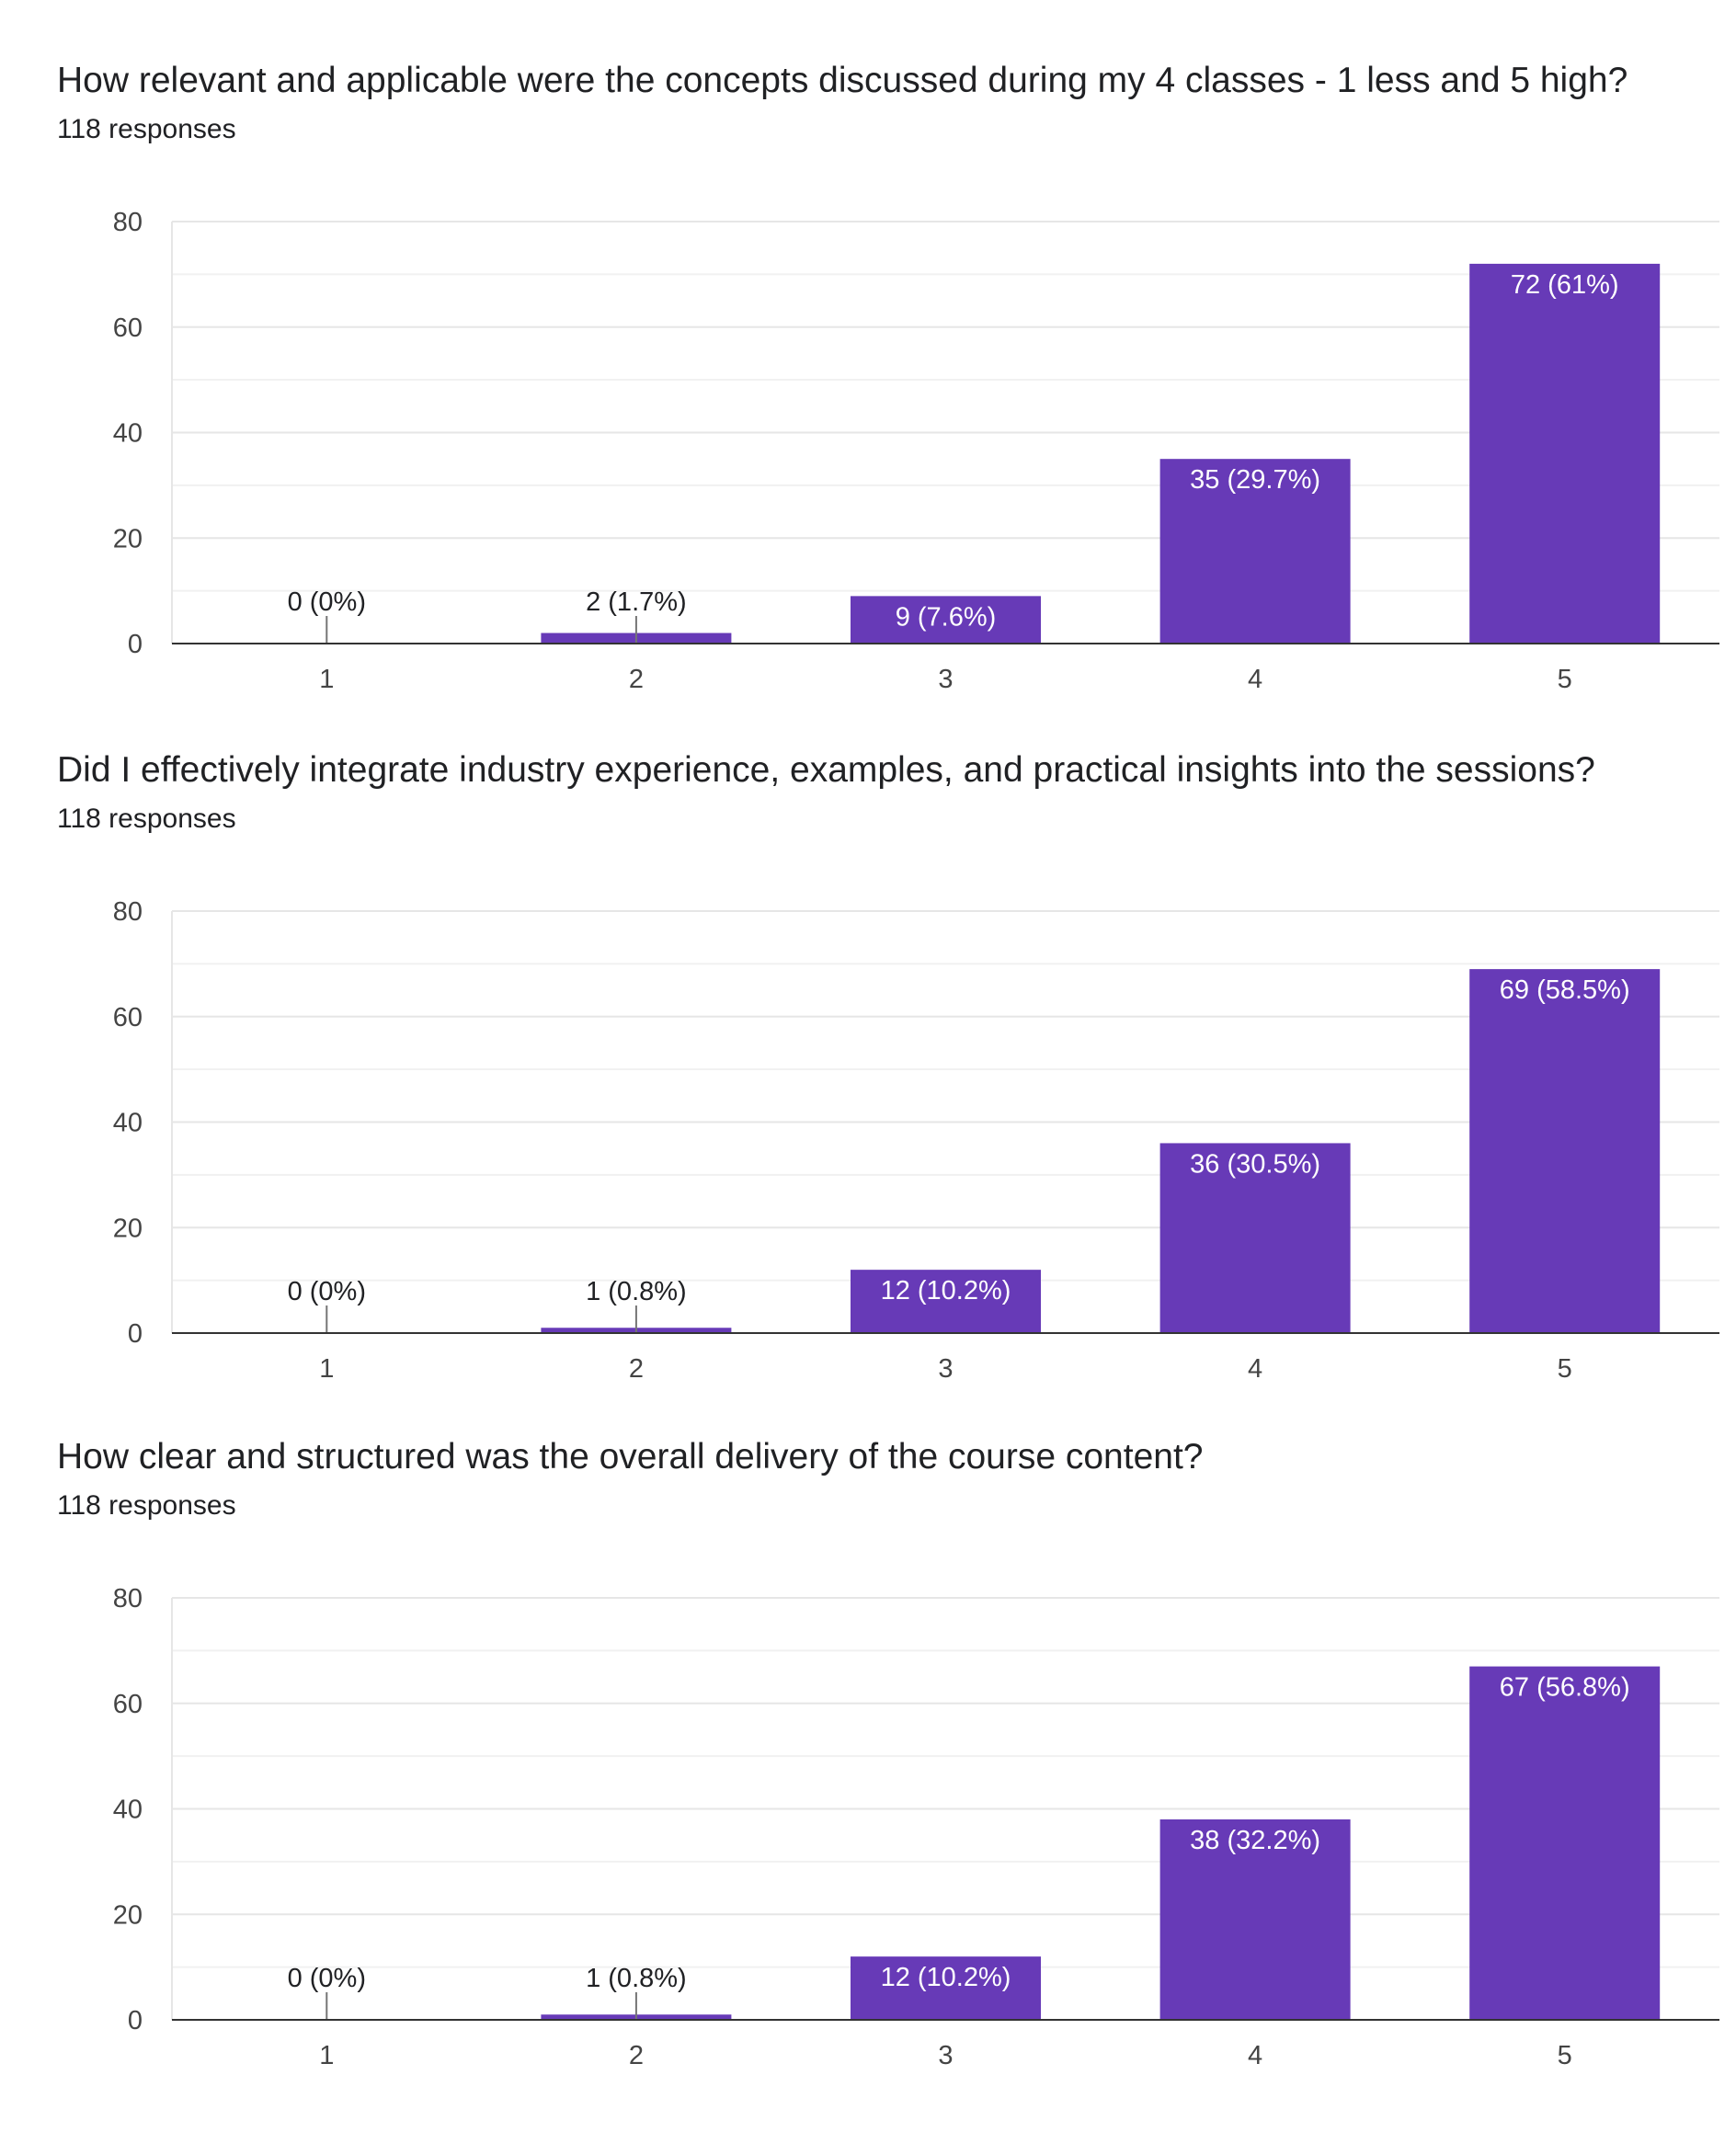 Image resolution: width=1736 pixels, height=2132 pixels. I want to click on data-label: 2 (1.7%), so click(636, 602).